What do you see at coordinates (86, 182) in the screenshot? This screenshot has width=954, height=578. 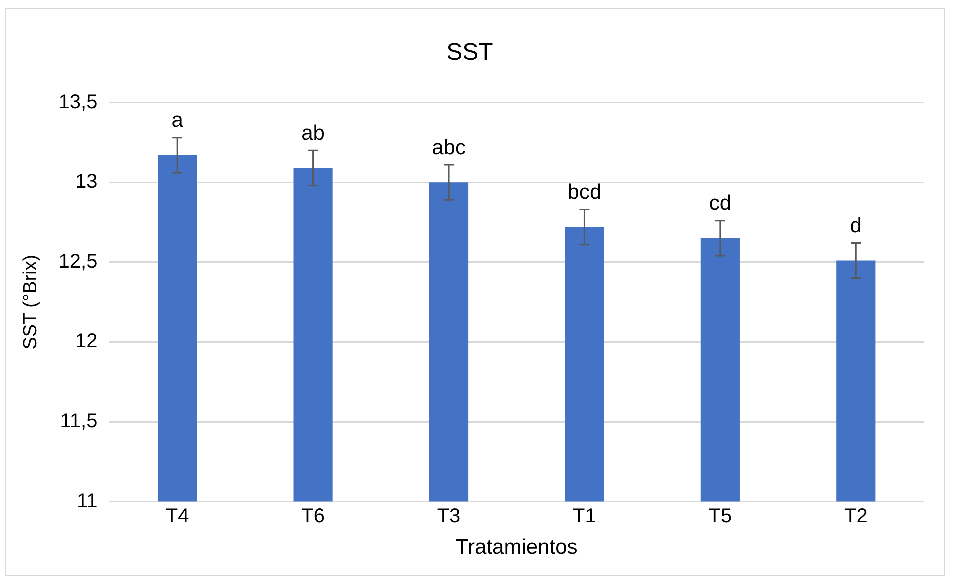 I see `y-tick-label: 13` at bounding box center [86, 182].